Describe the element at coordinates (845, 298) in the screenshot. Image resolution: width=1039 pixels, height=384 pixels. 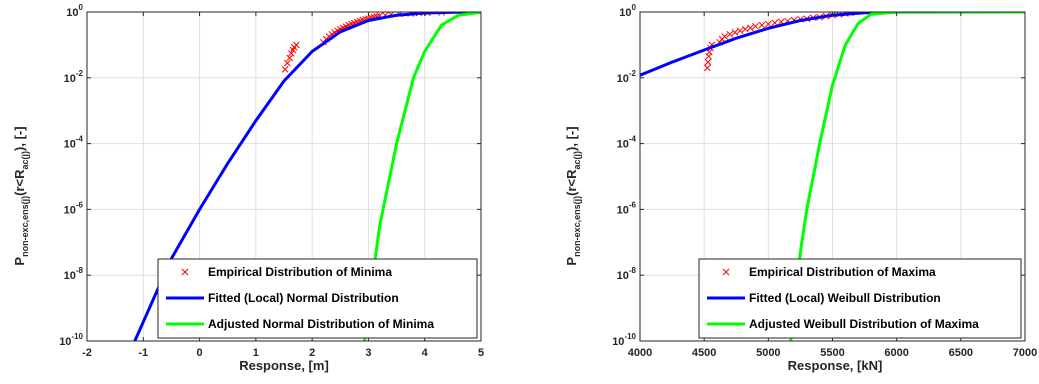
I see `legend-label: Fitted (Local) Weibull Distribution` at that location.